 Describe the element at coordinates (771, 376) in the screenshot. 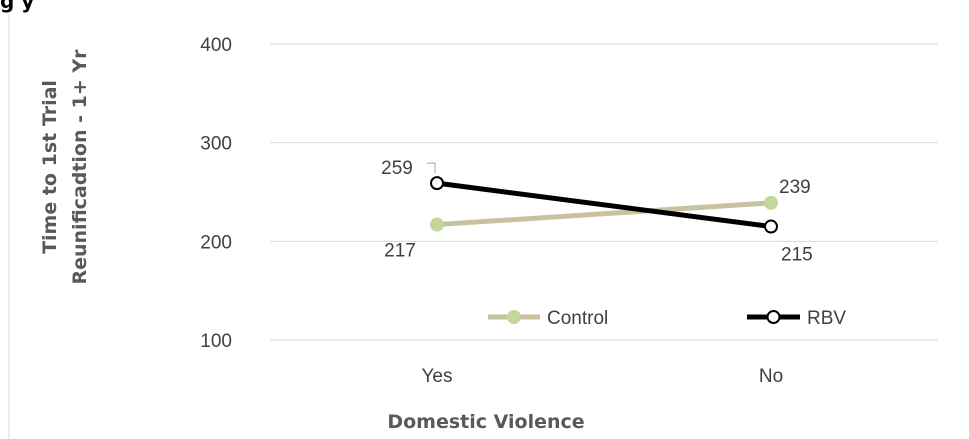

I see `x-tick-label: No` at that location.